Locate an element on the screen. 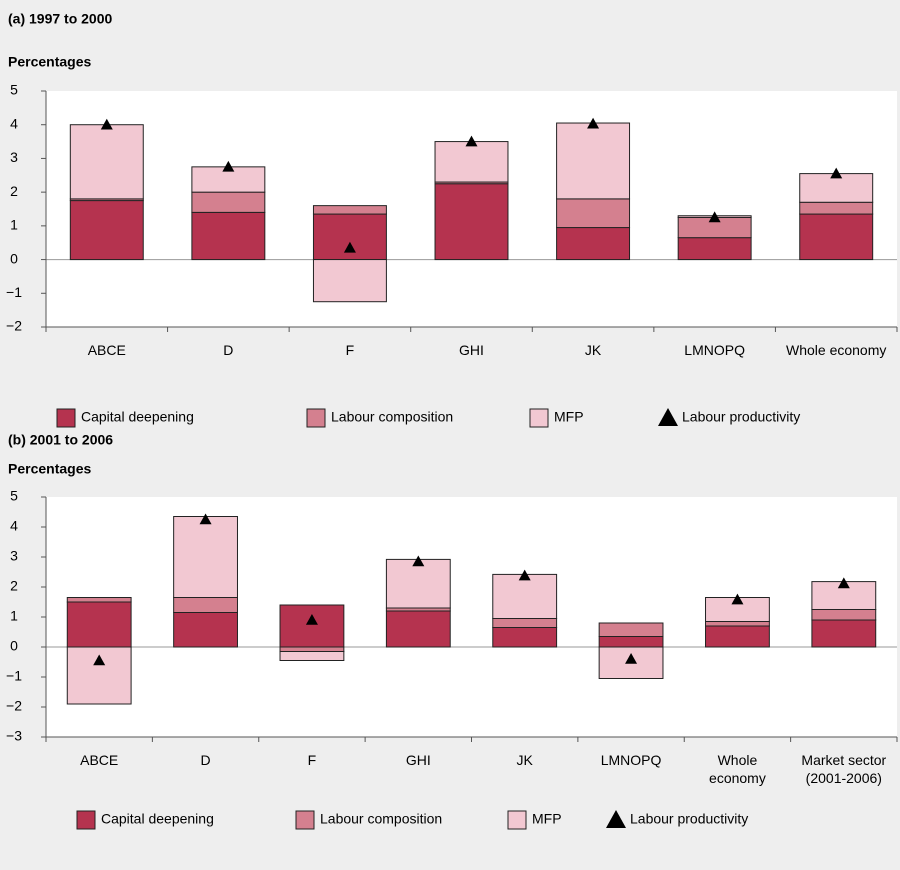  y-tick-label: −3 is located at coordinates (14, 736).